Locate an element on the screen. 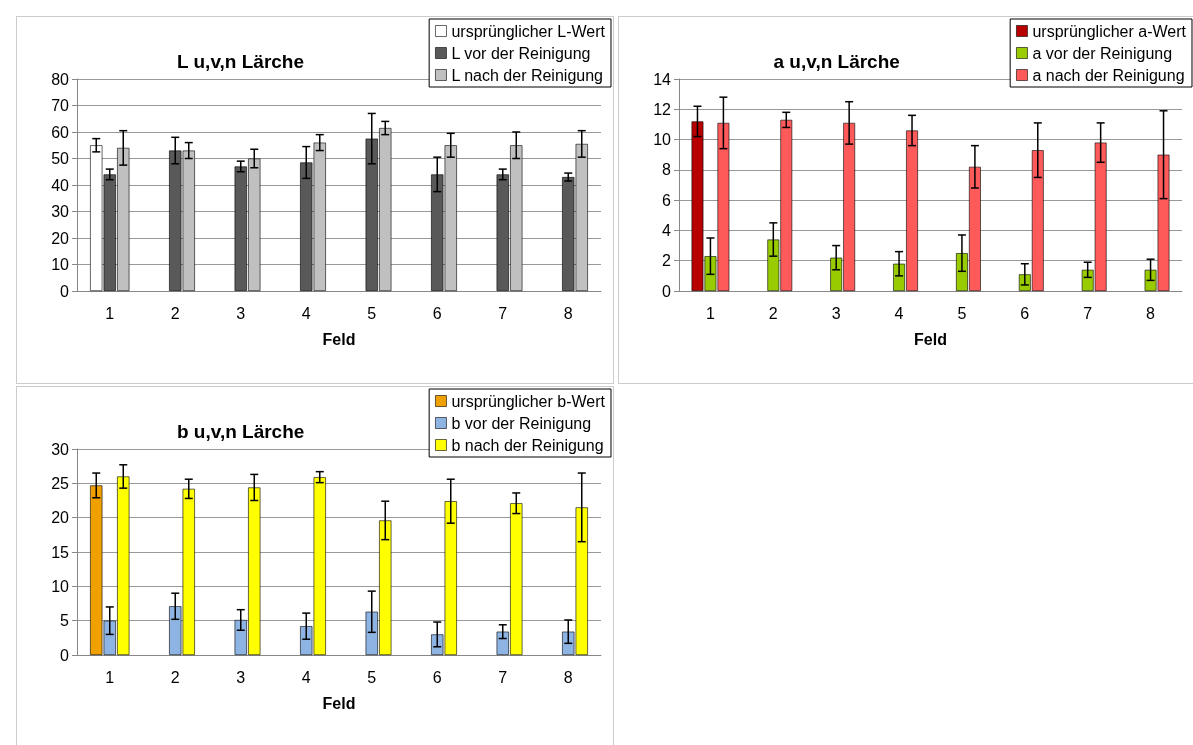  legend-label: b vor der Reinigung is located at coordinates (521, 423).